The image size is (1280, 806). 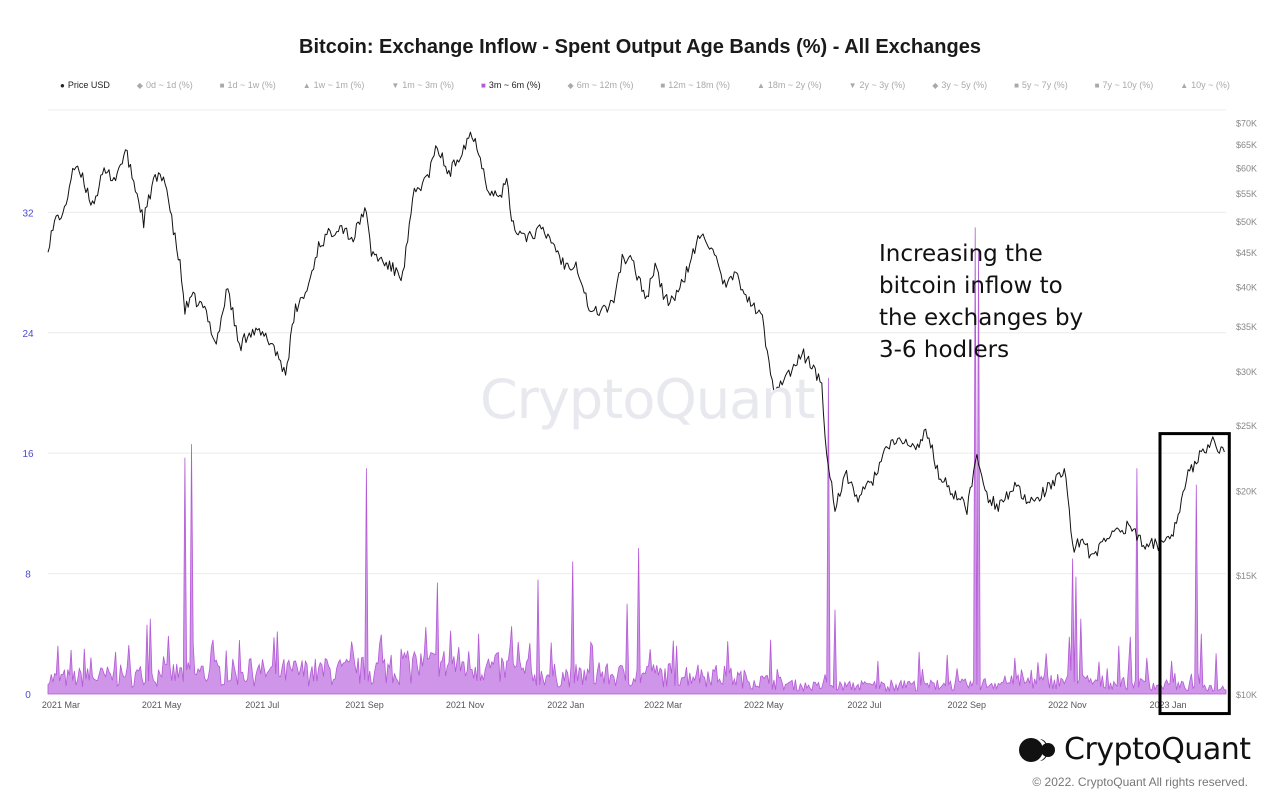 I want to click on y-right-tick-label: $50K, so click(x=1246, y=222).